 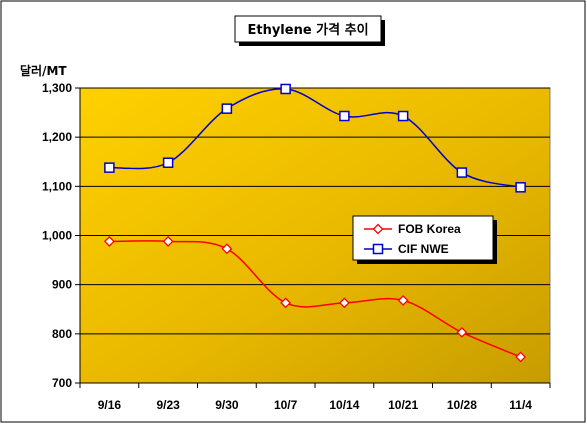 I want to click on x-tick-label: 10/21, so click(x=403, y=405).